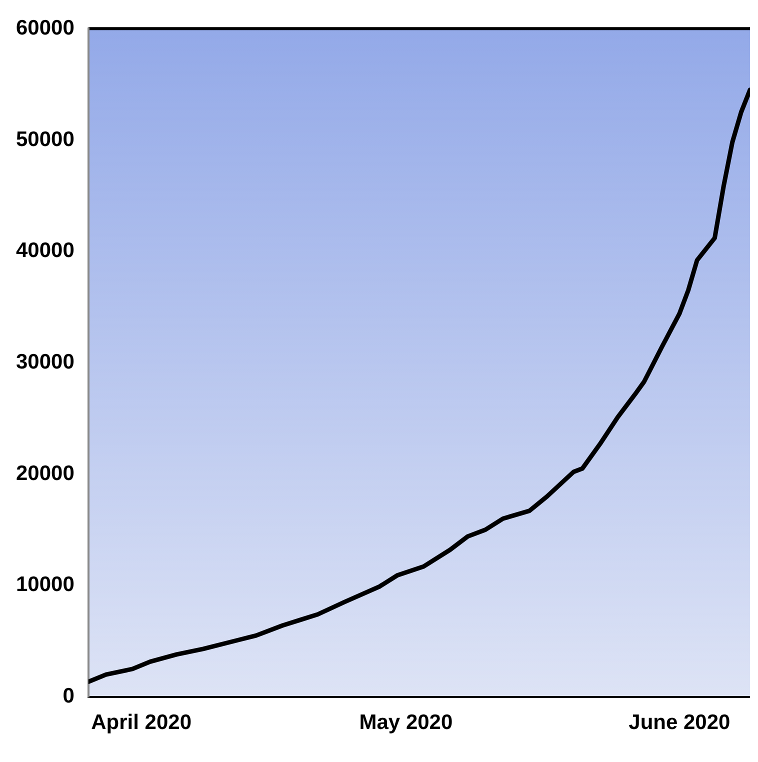  Describe the element at coordinates (45, 584) in the screenshot. I see `y-tick-label: 10000` at that location.